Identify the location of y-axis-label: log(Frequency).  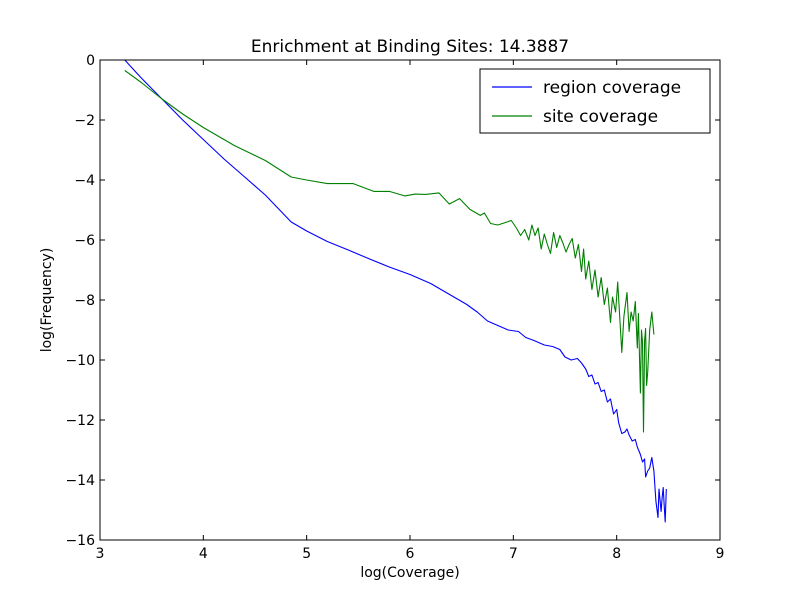
(47, 300).